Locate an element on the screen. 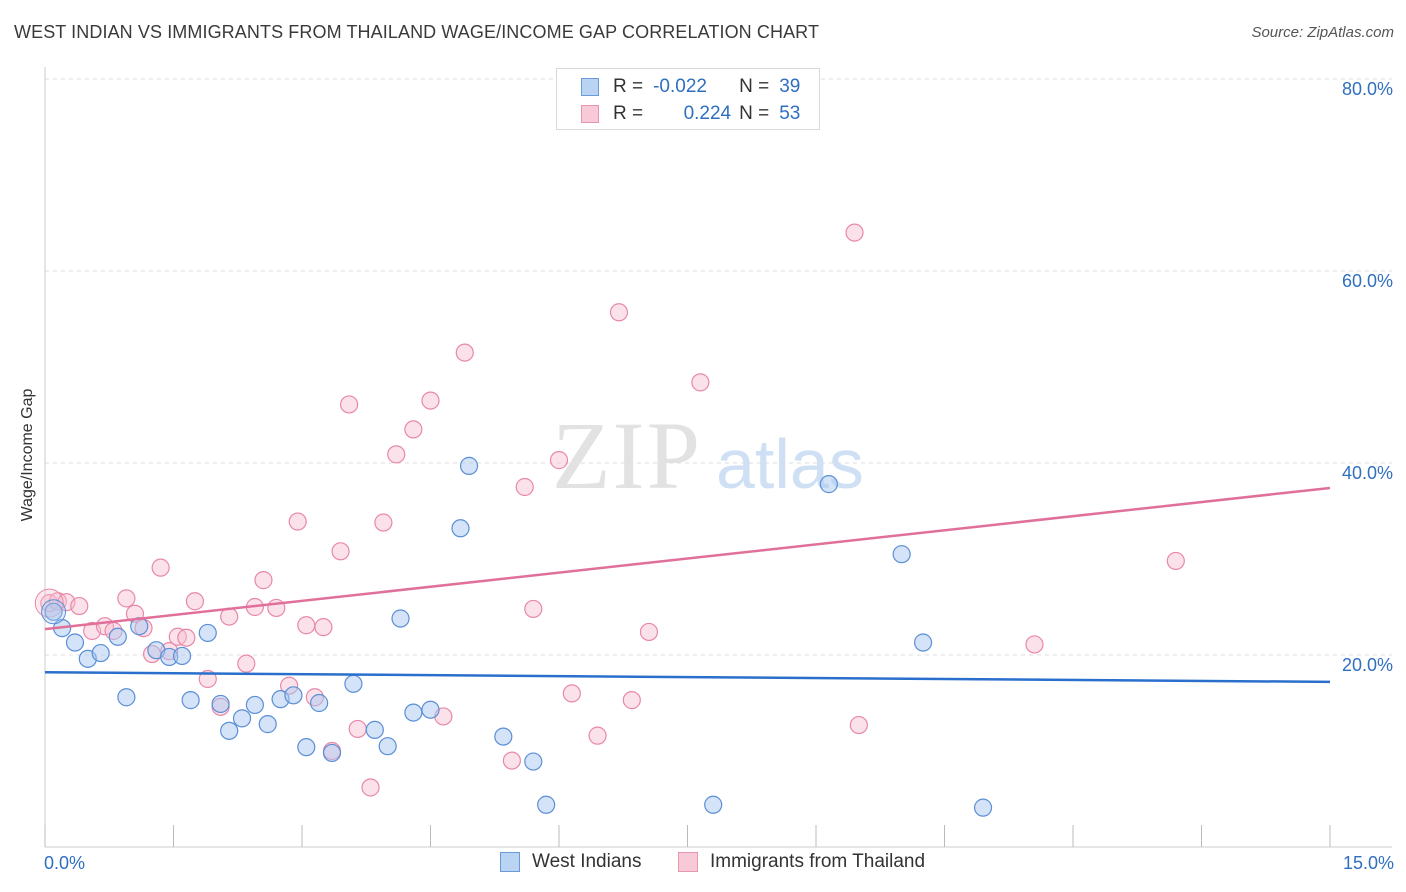 This screenshot has width=1406, height=892. west-indians-trend-line is located at coordinates (687, 677).